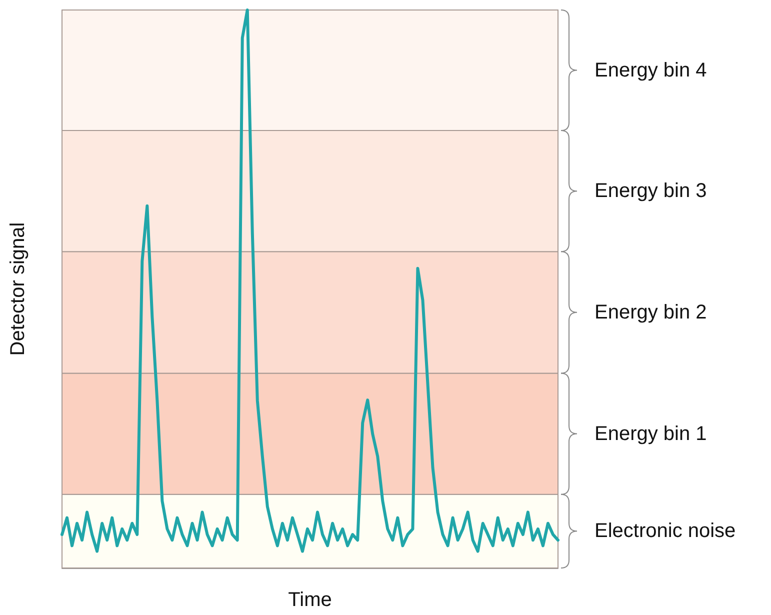  Describe the element at coordinates (665, 531) in the screenshot. I see `band-label: Electronic noise` at that location.